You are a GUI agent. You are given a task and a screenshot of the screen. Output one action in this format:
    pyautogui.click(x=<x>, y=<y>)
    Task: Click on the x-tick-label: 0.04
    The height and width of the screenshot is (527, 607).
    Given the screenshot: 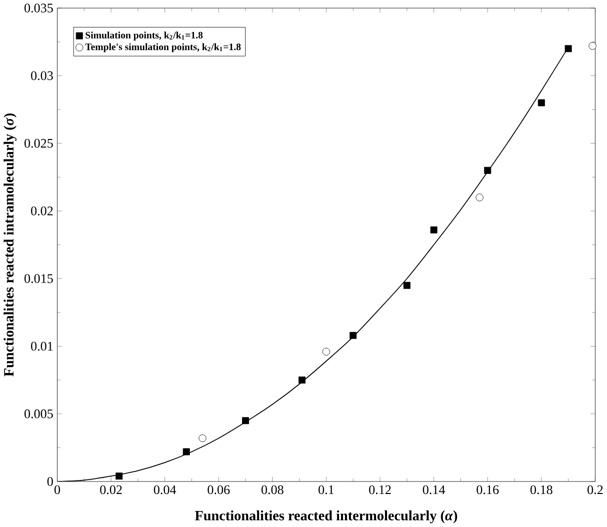 What is the action you would take?
    pyautogui.click(x=165, y=489)
    